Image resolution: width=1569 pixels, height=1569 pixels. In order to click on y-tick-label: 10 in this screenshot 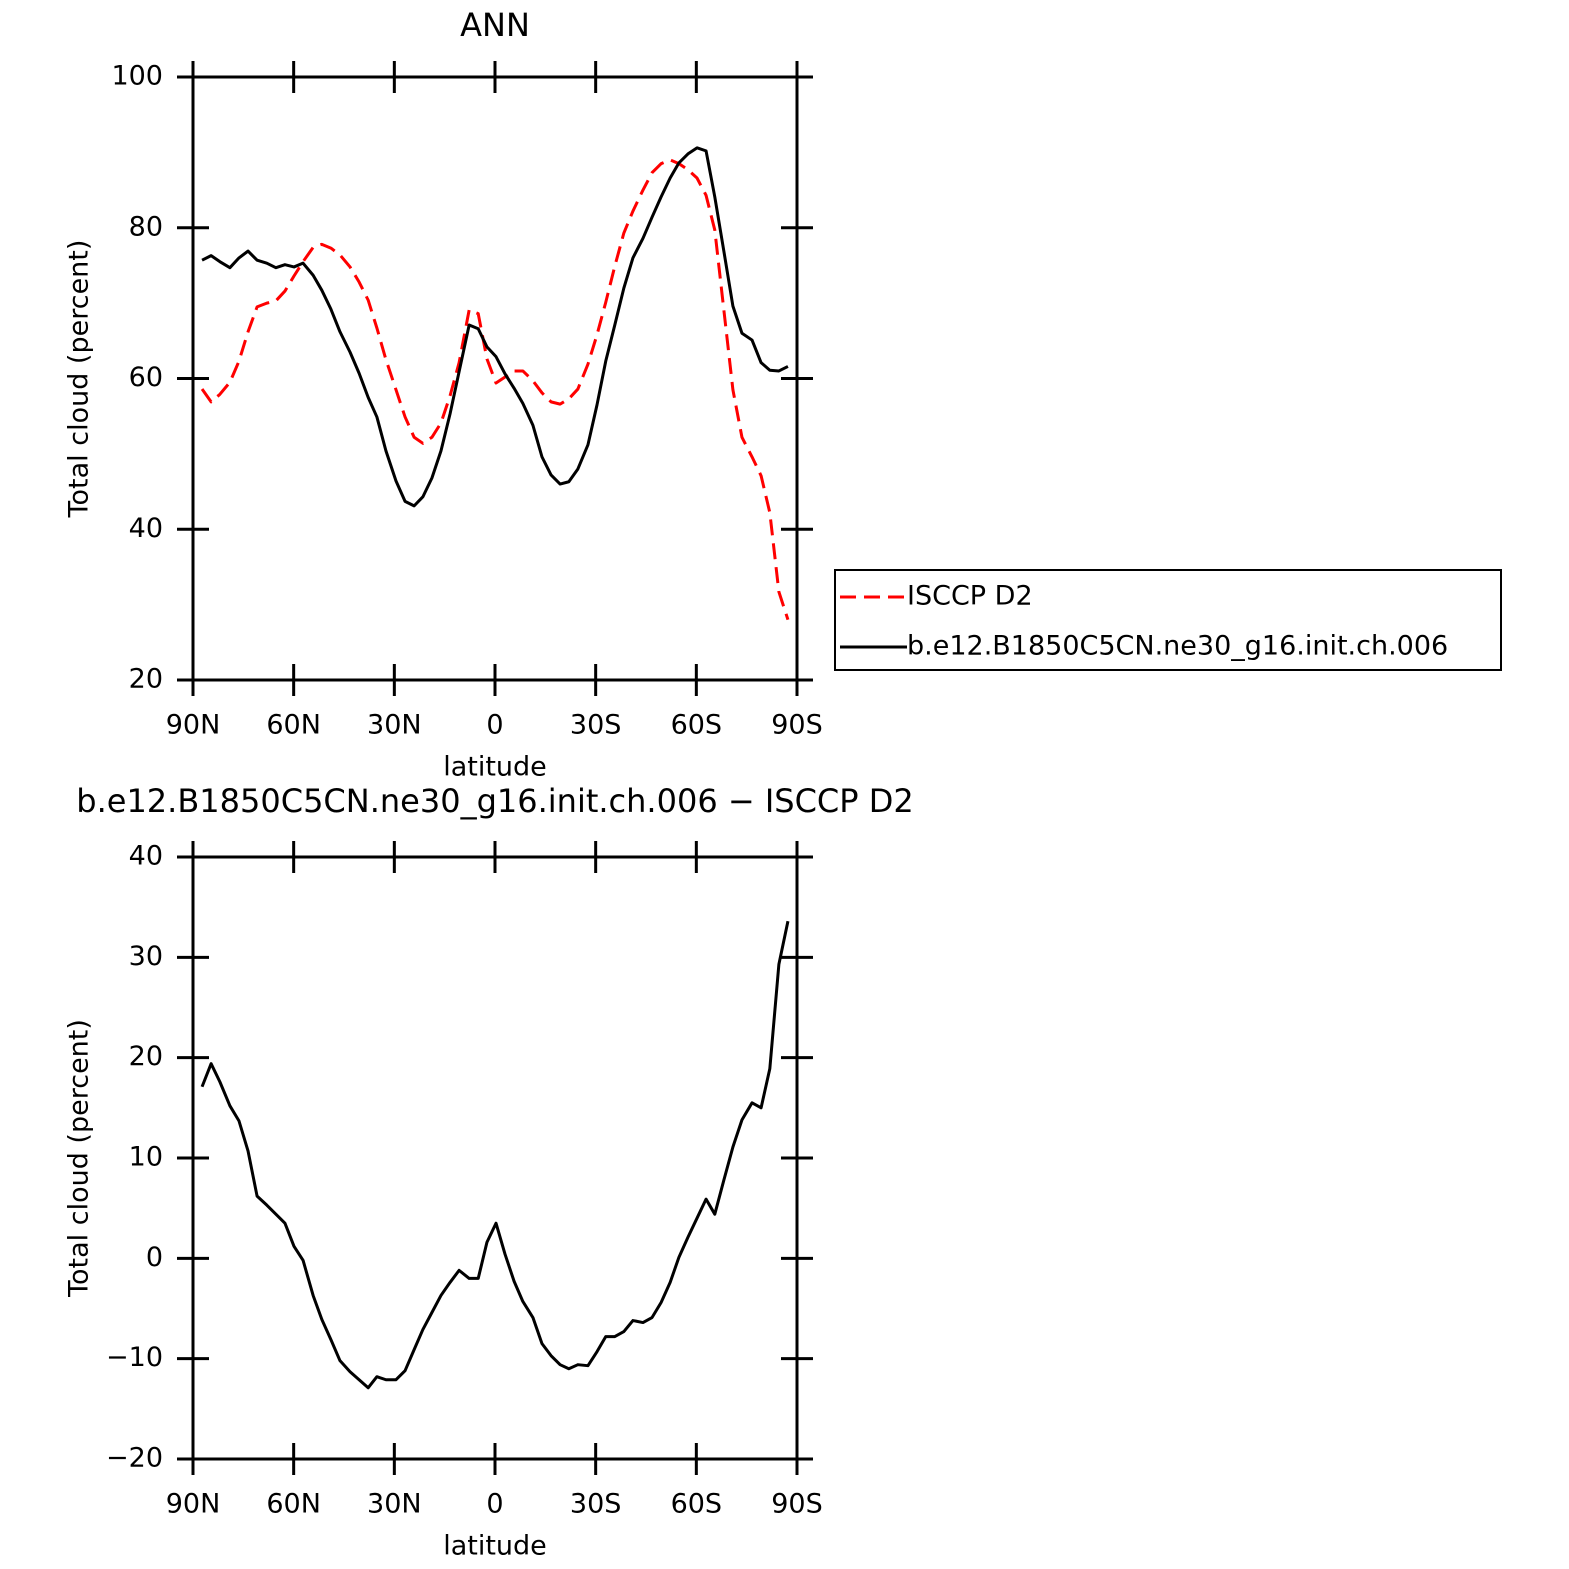, I will do `click(146, 1157)`.